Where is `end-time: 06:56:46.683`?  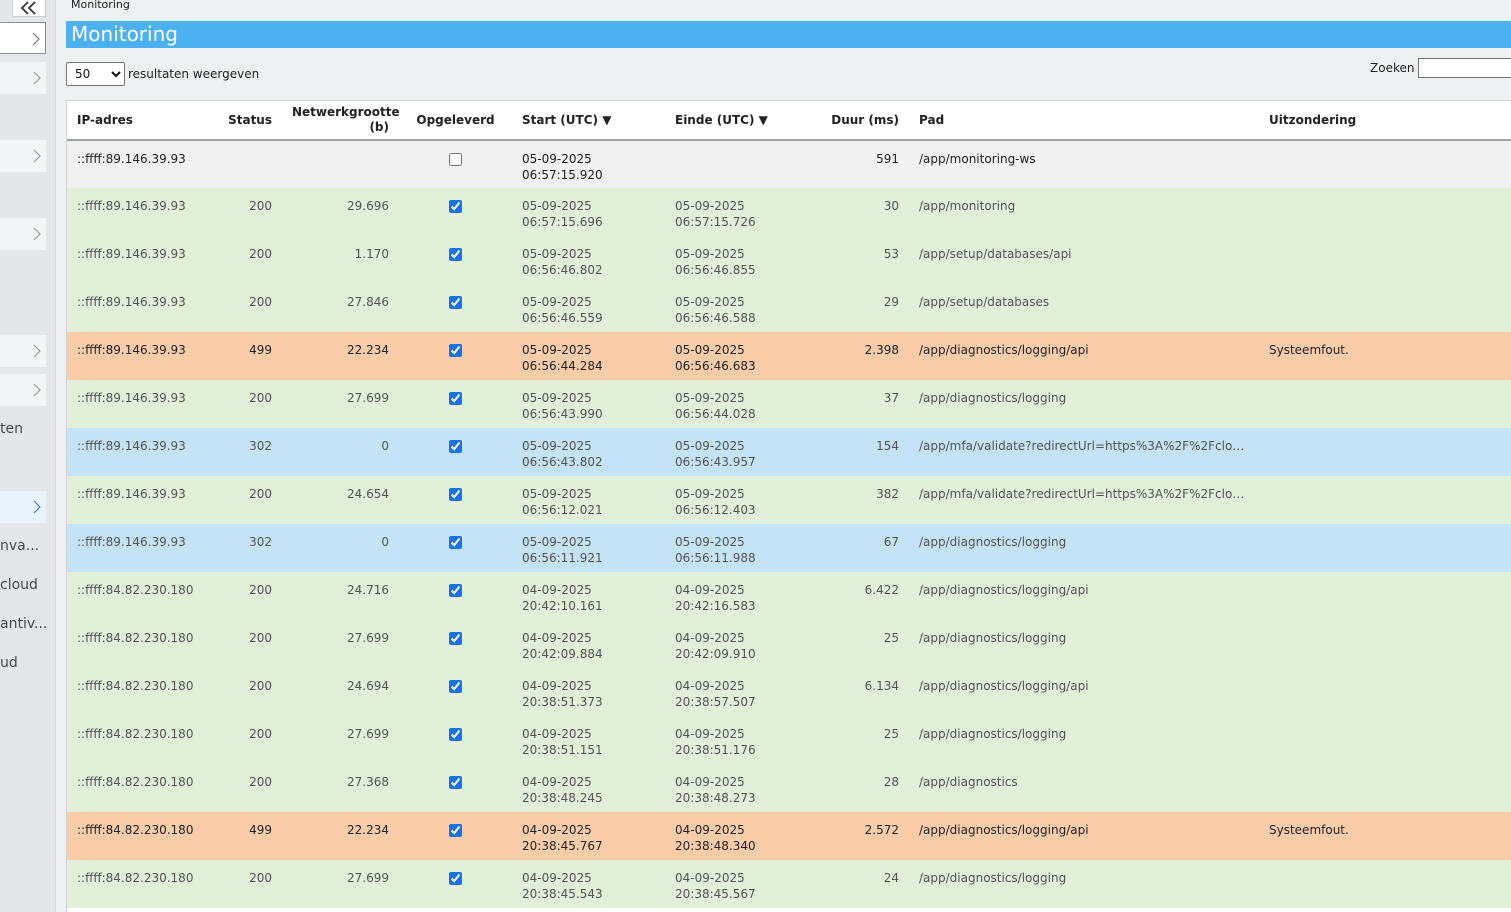 end-time: 06:56:46.683 is located at coordinates (715, 366).